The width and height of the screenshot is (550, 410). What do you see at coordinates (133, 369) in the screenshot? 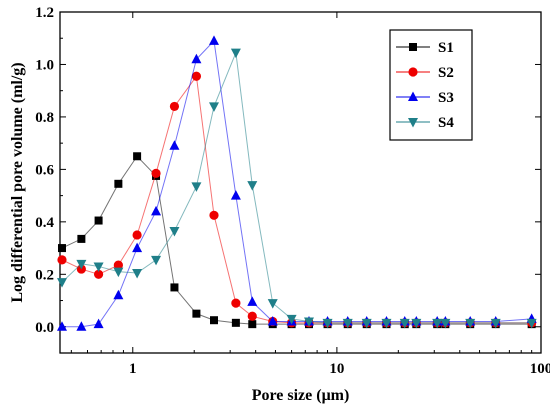
I see `x-tick-label: 1` at bounding box center [133, 369].